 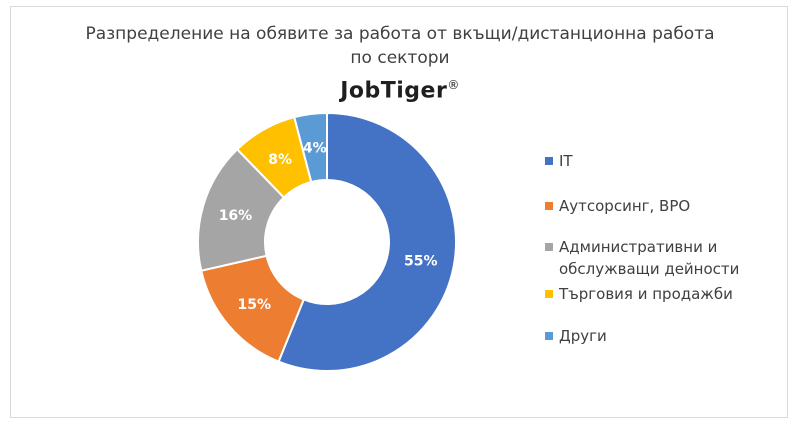 I want to click on donut-slice-it, so click(x=367, y=241).